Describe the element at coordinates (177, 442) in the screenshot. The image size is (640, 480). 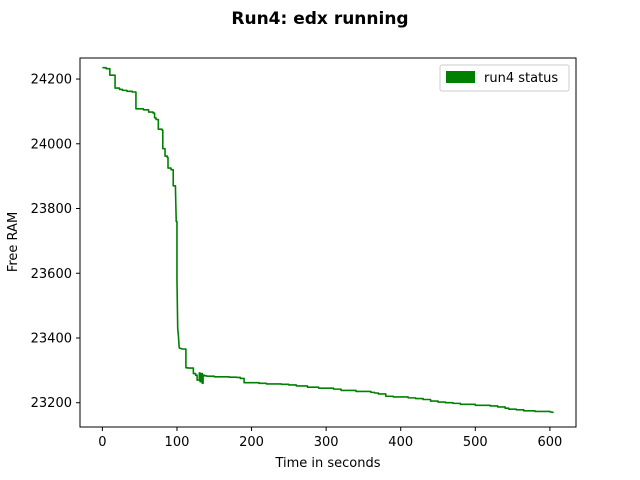
I see `x-tick-label: 100` at that location.